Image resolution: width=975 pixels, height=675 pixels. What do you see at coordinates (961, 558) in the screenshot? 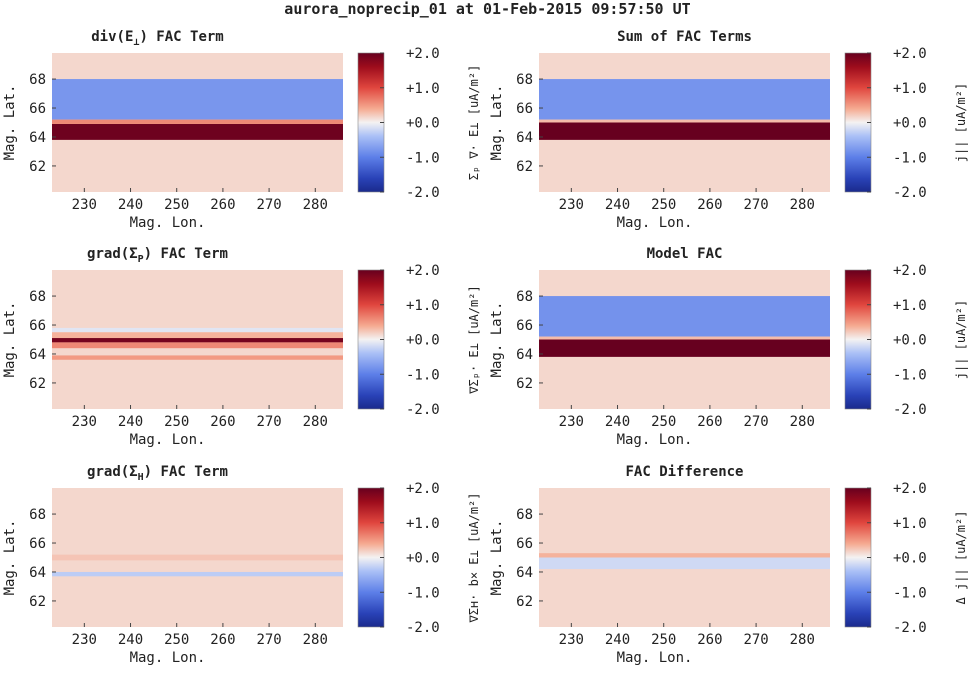
I see `colorbar-label: Δ j|| [uA/m²]` at bounding box center [961, 558].